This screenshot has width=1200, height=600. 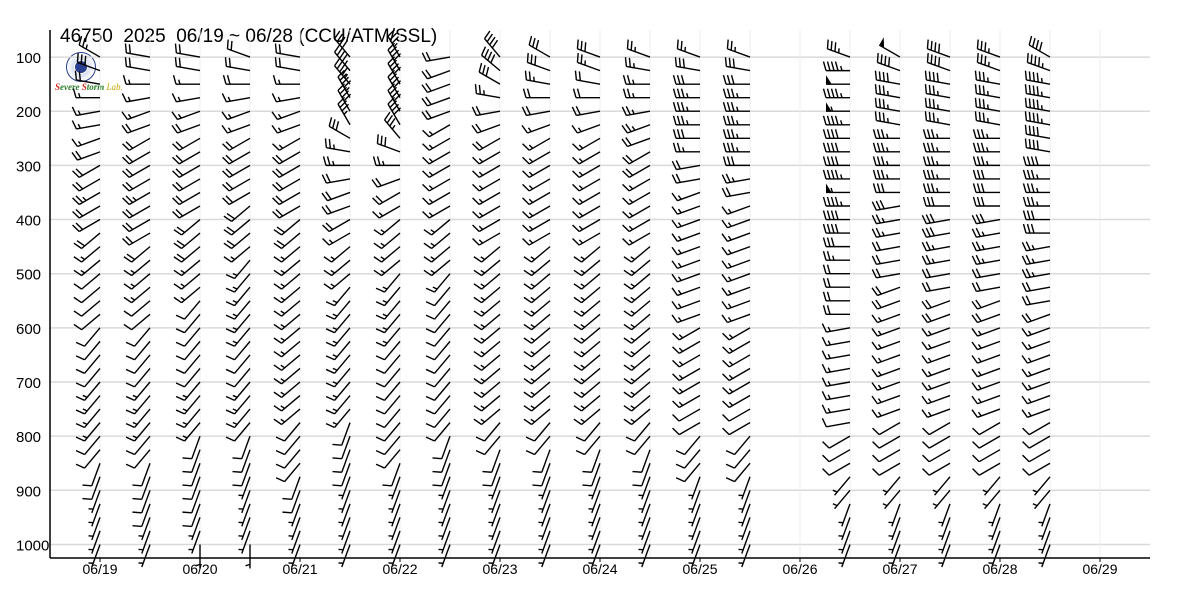 I want to click on barb-pennant, so click(x=829, y=188).